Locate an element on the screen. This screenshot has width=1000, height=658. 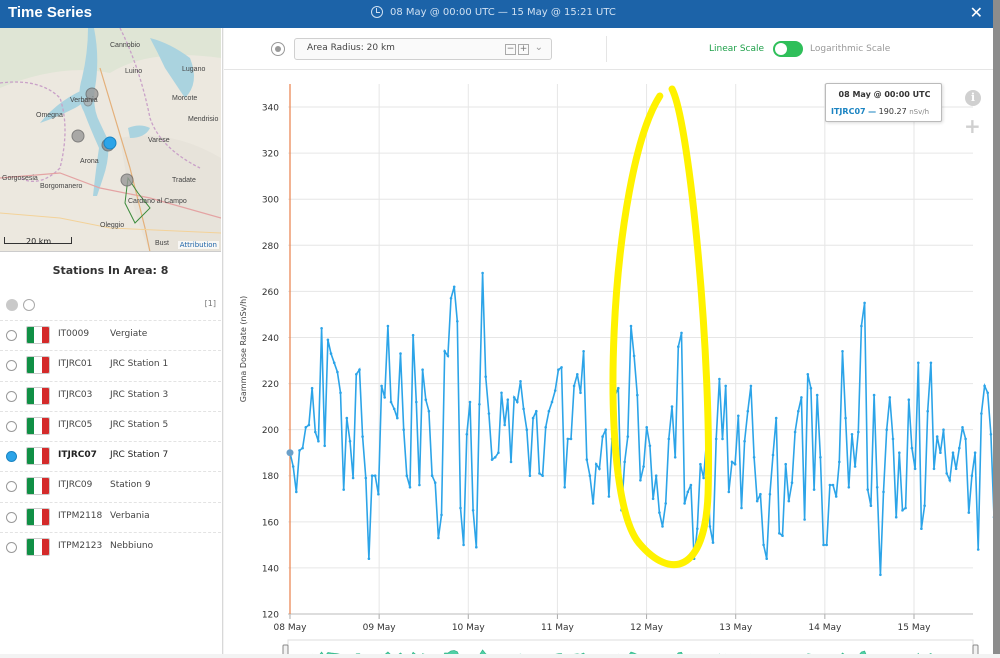
attribution-link: Attribution is located at coordinates (198, 245).